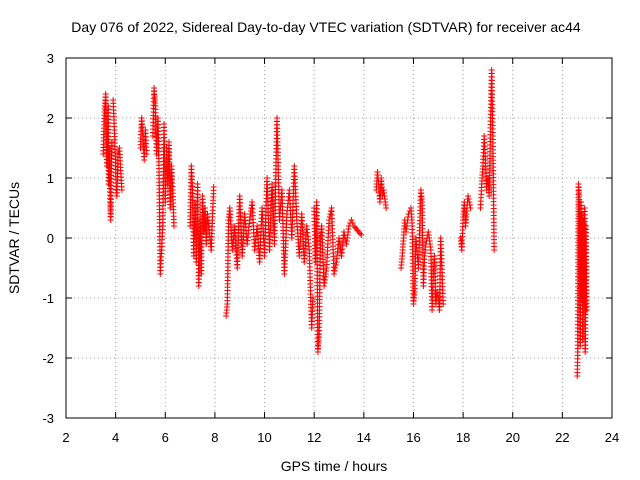  I want to click on y-tick-label: 2, so click(50, 118).